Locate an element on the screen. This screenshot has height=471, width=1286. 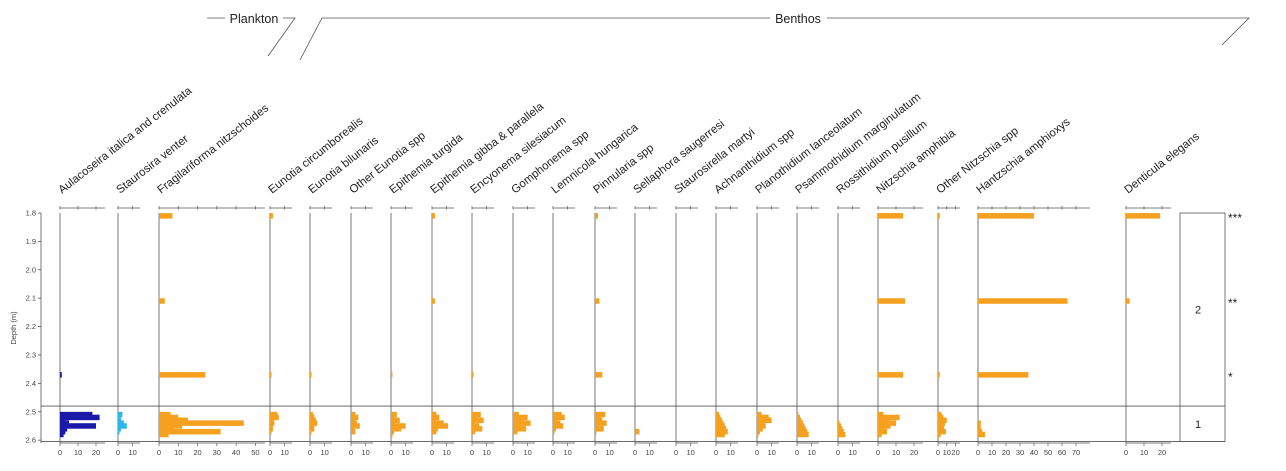
column-pinnularia-spp is located at coordinates (605, 326).